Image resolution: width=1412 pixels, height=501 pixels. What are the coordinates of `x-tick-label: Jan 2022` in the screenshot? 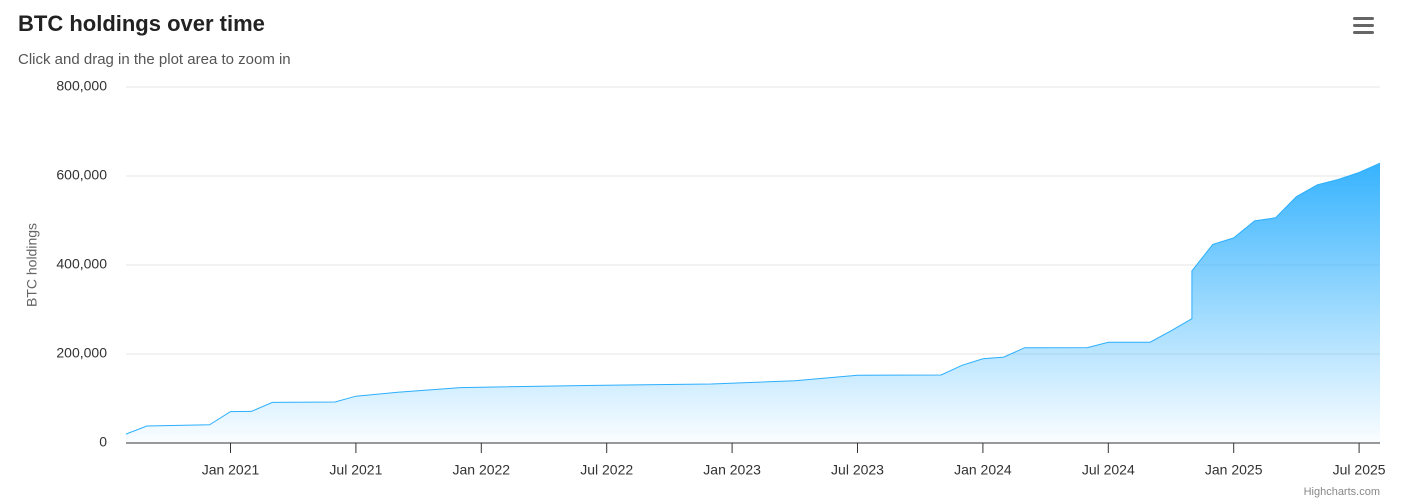 It's located at (481, 470).